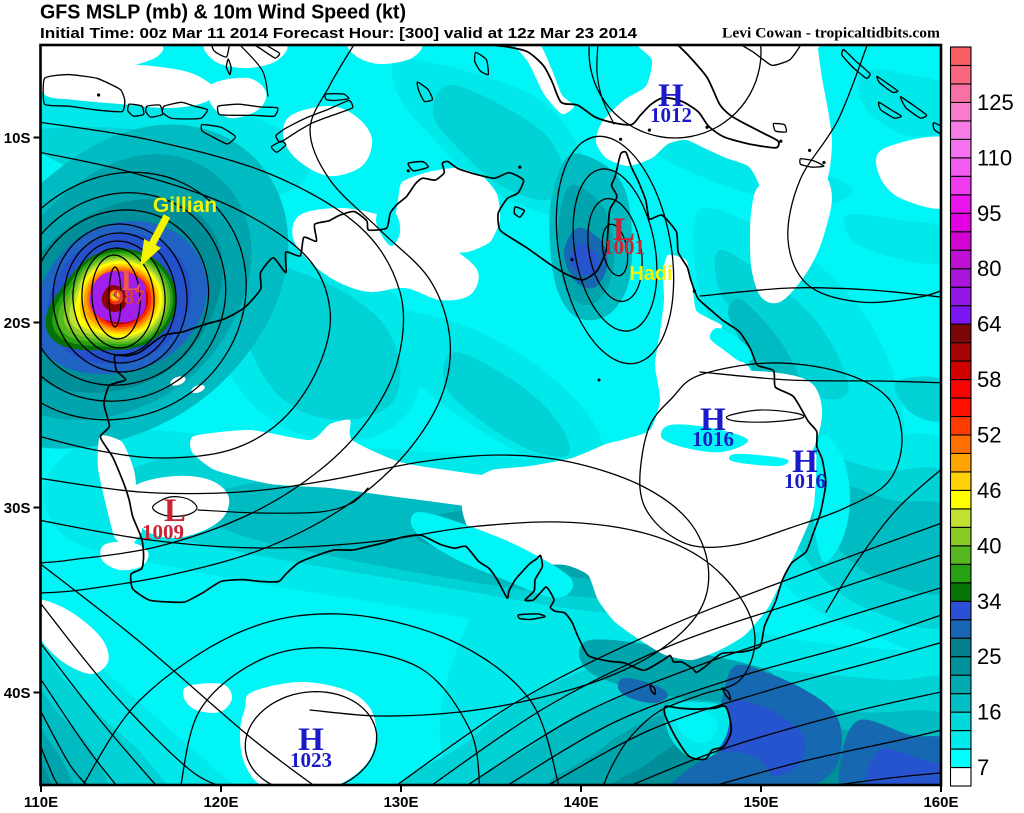 Image resolution: width=1024 pixels, height=813 pixels. What do you see at coordinates (760, 802) in the screenshot?
I see `svg-text: 150E` at bounding box center [760, 802].